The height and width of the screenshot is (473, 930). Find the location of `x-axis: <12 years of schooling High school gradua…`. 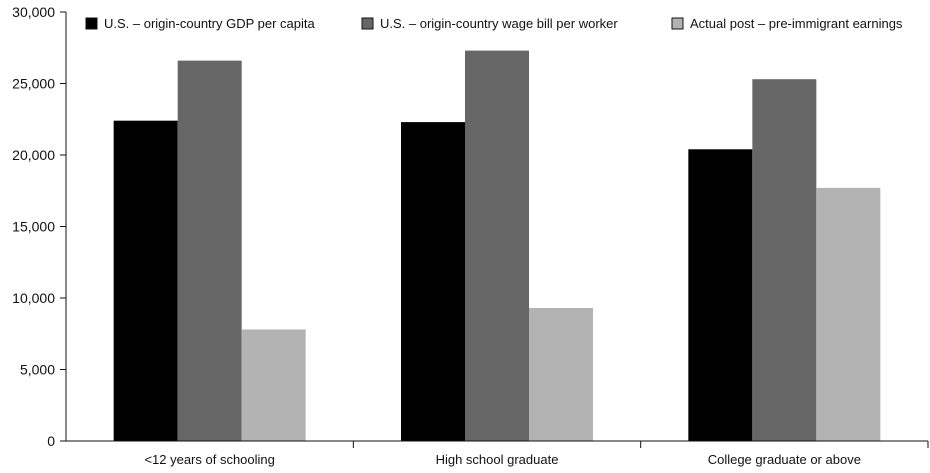

x-axis: <12 years of schooling High school gradua… is located at coordinates (497, 453).